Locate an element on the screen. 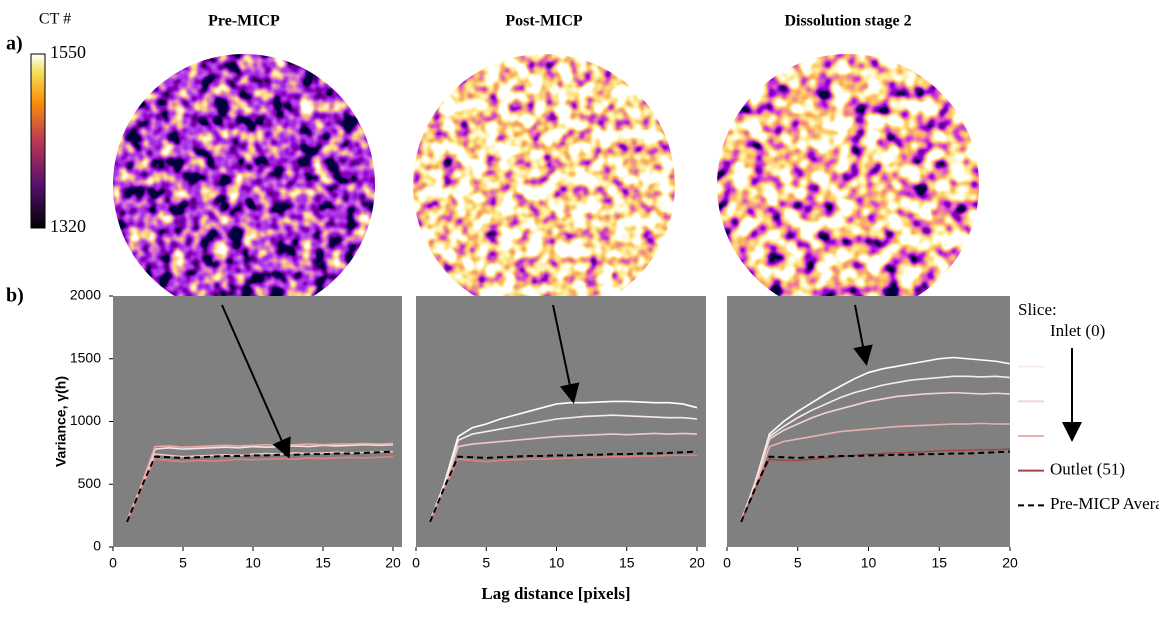  image-title: Dissolution stage 2 is located at coordinates (847, 21).